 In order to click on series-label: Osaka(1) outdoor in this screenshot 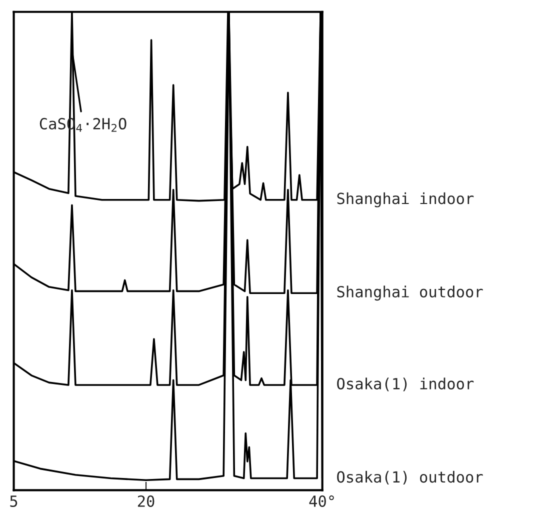, I will do `click(410, 477)`.